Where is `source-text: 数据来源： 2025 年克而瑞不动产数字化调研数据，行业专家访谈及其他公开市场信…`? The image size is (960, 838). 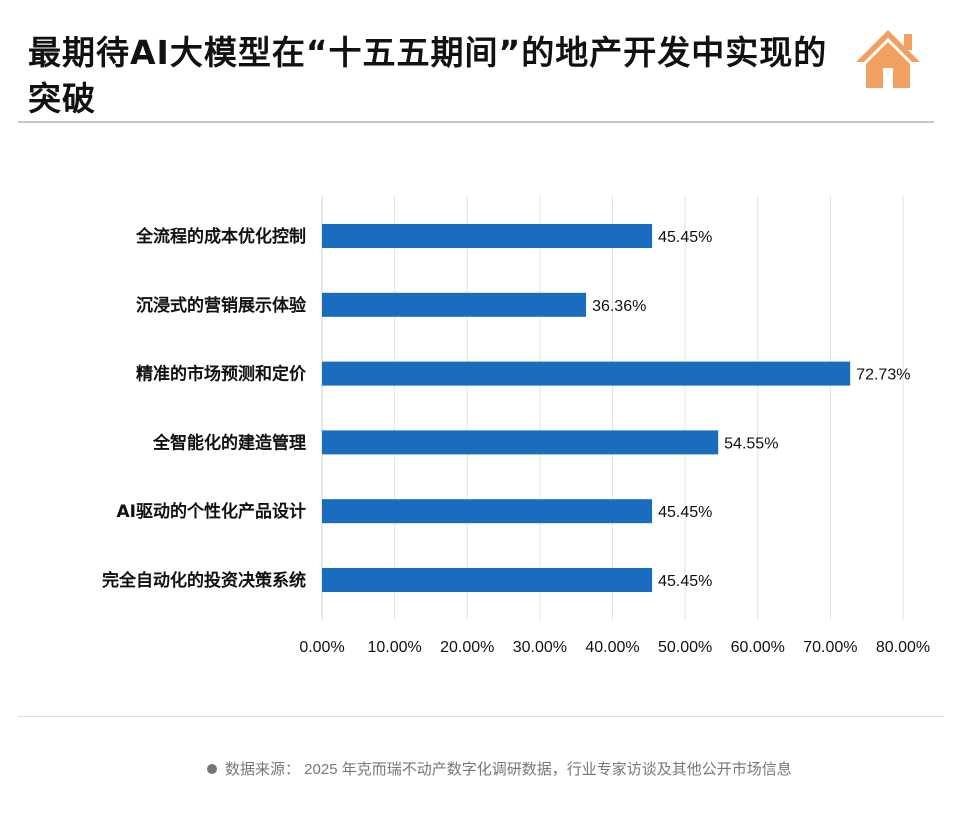
source-text: 数据来源： 2025 年克而瑞不动产数字化调研数据，行业专家访谈及其他公开市场信… is located at coordinates (508, 769).